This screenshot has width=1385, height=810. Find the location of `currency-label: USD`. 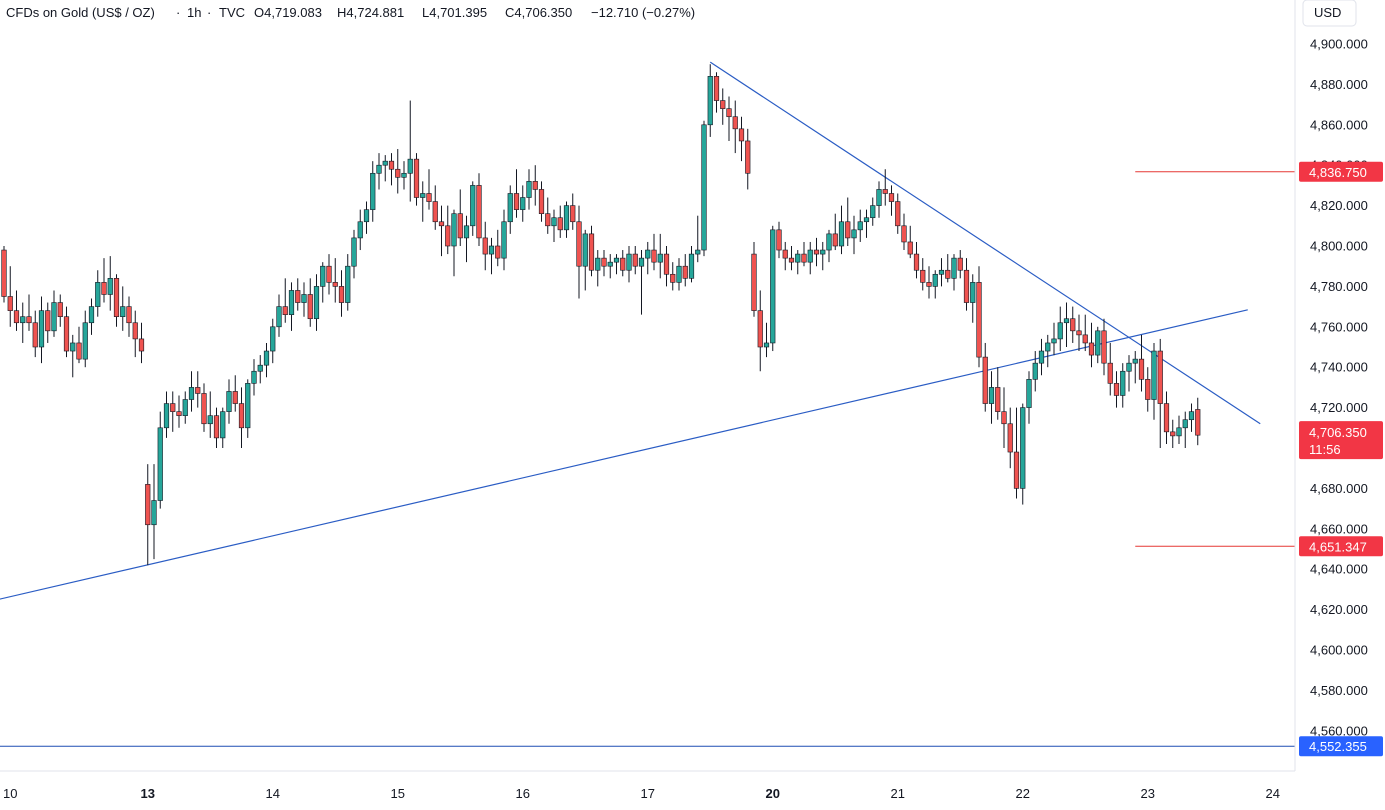

currency-label: USD is located at coordinates (1327, 12).